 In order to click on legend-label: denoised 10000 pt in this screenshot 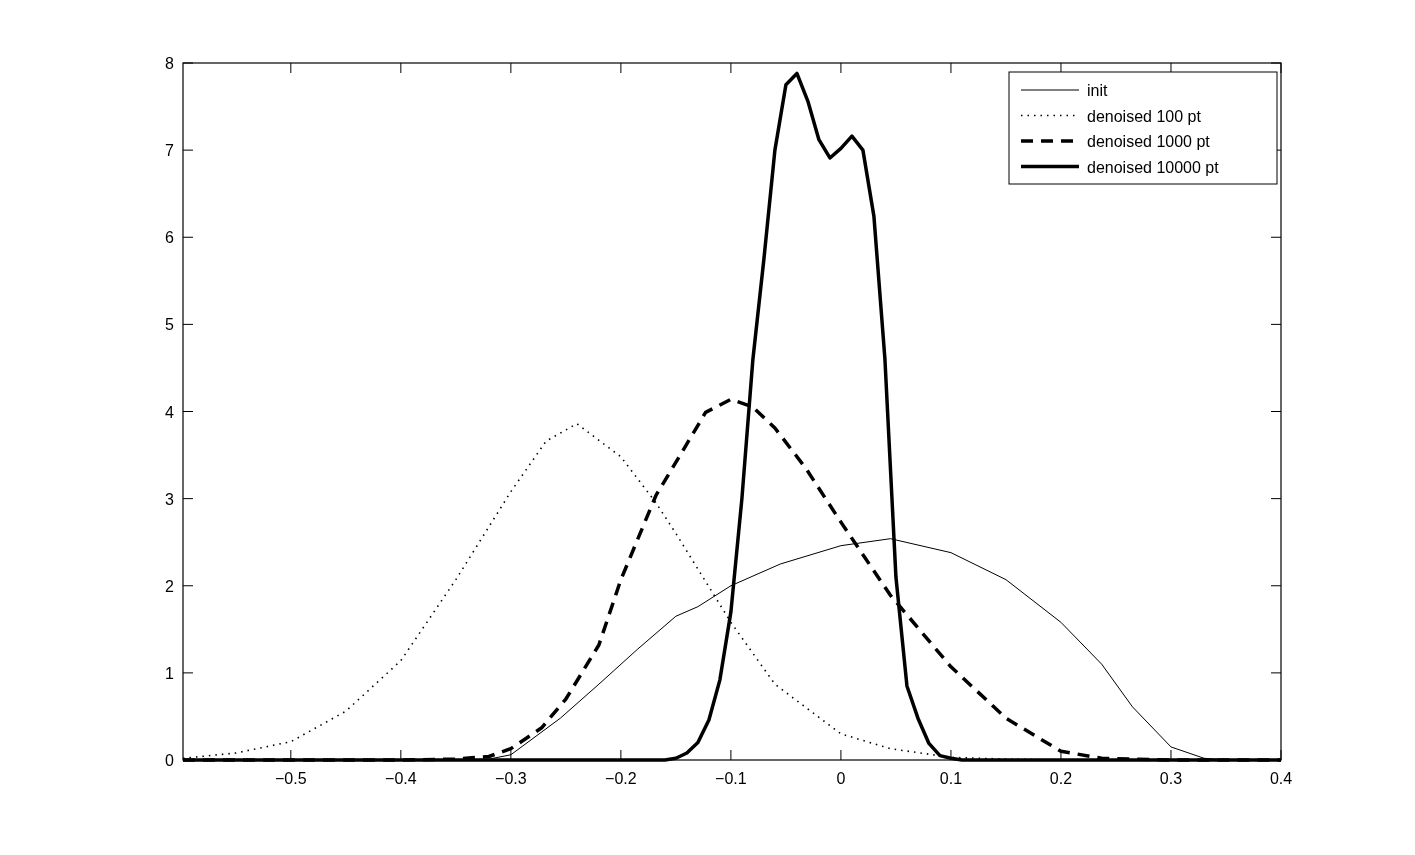, I will do `click(1153, 167)`.